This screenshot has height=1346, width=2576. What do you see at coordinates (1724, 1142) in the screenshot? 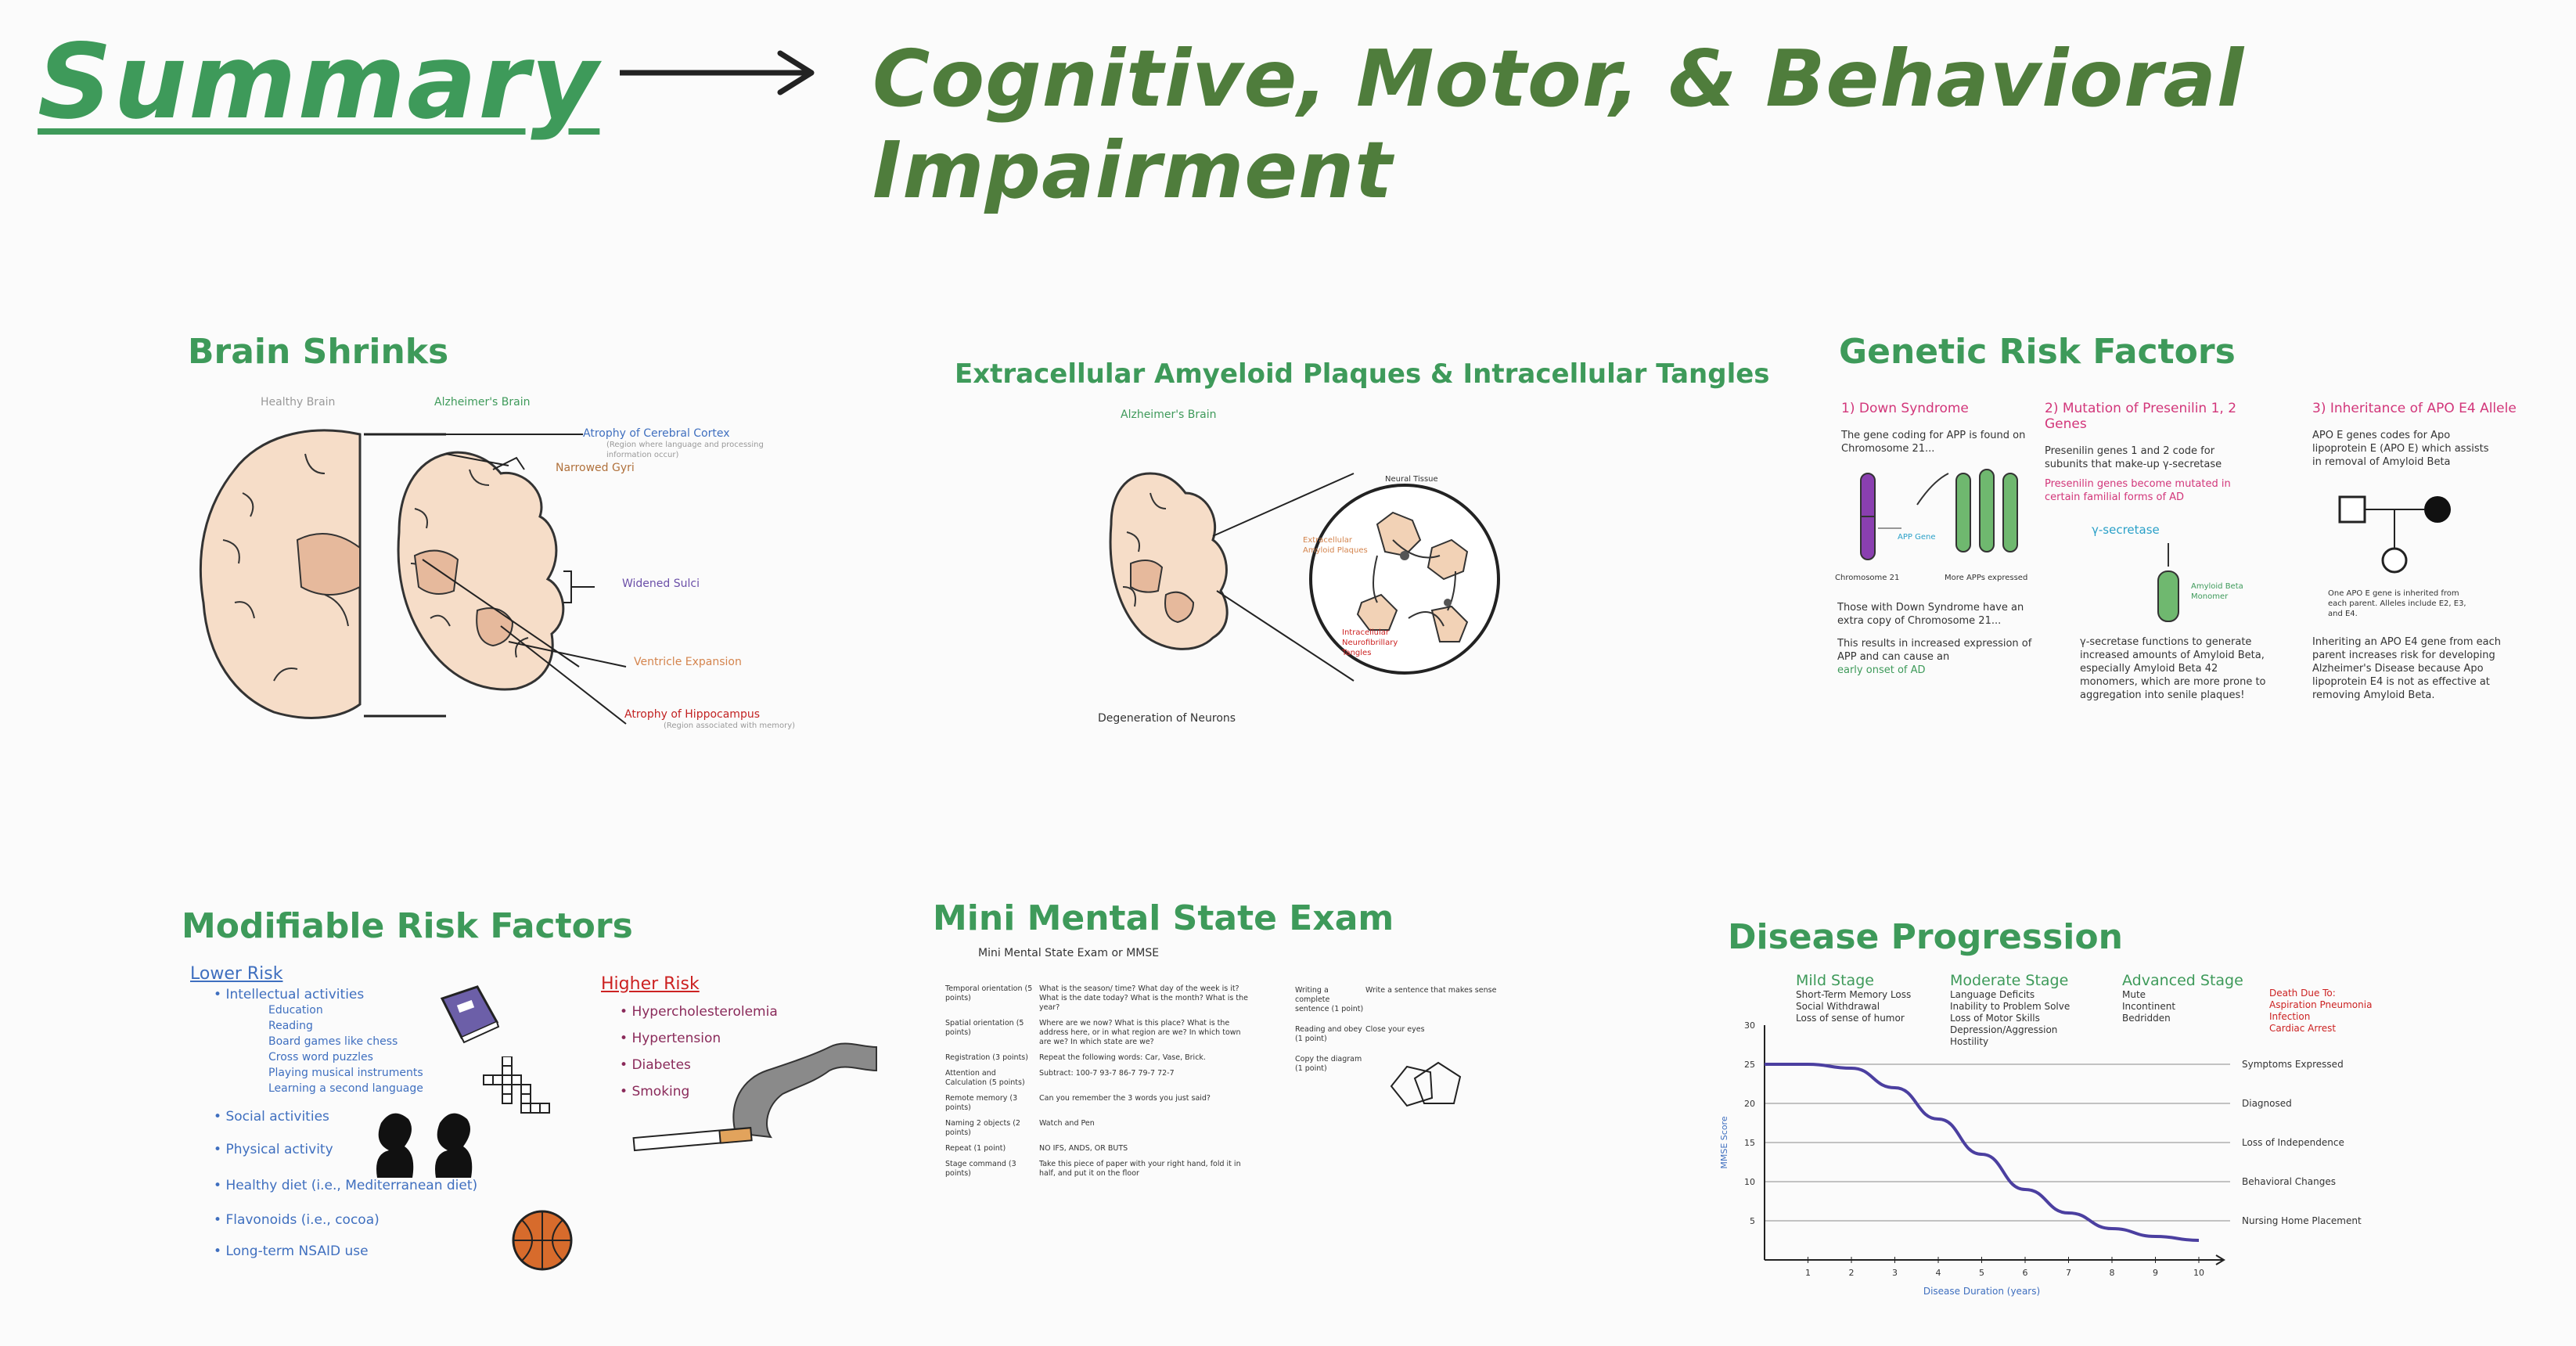
I see `y-axis-label: MMSE Score` at bounding box center [1724, 1142].